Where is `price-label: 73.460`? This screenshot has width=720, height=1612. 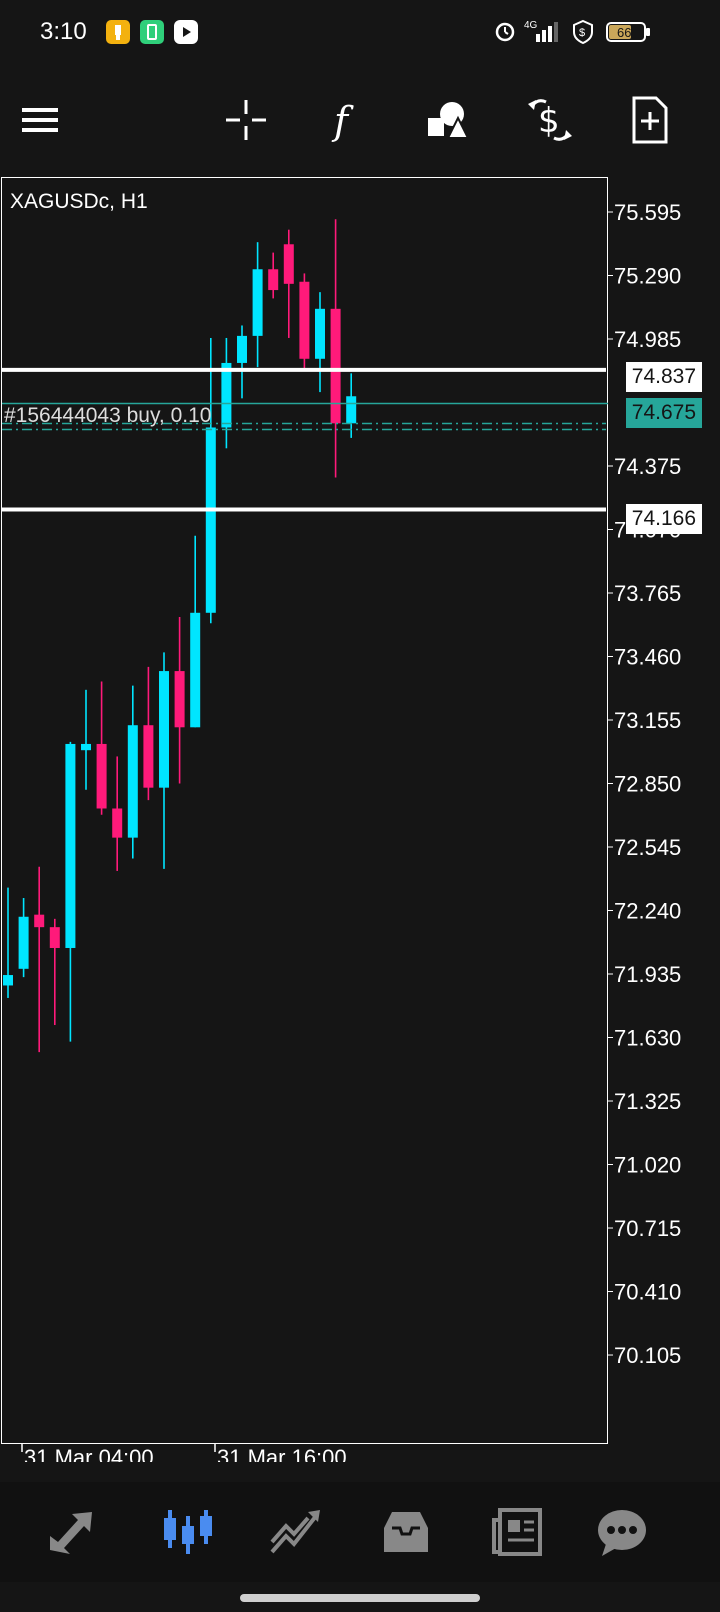
price-label: 73.460 is located at coordinates (647, 657).